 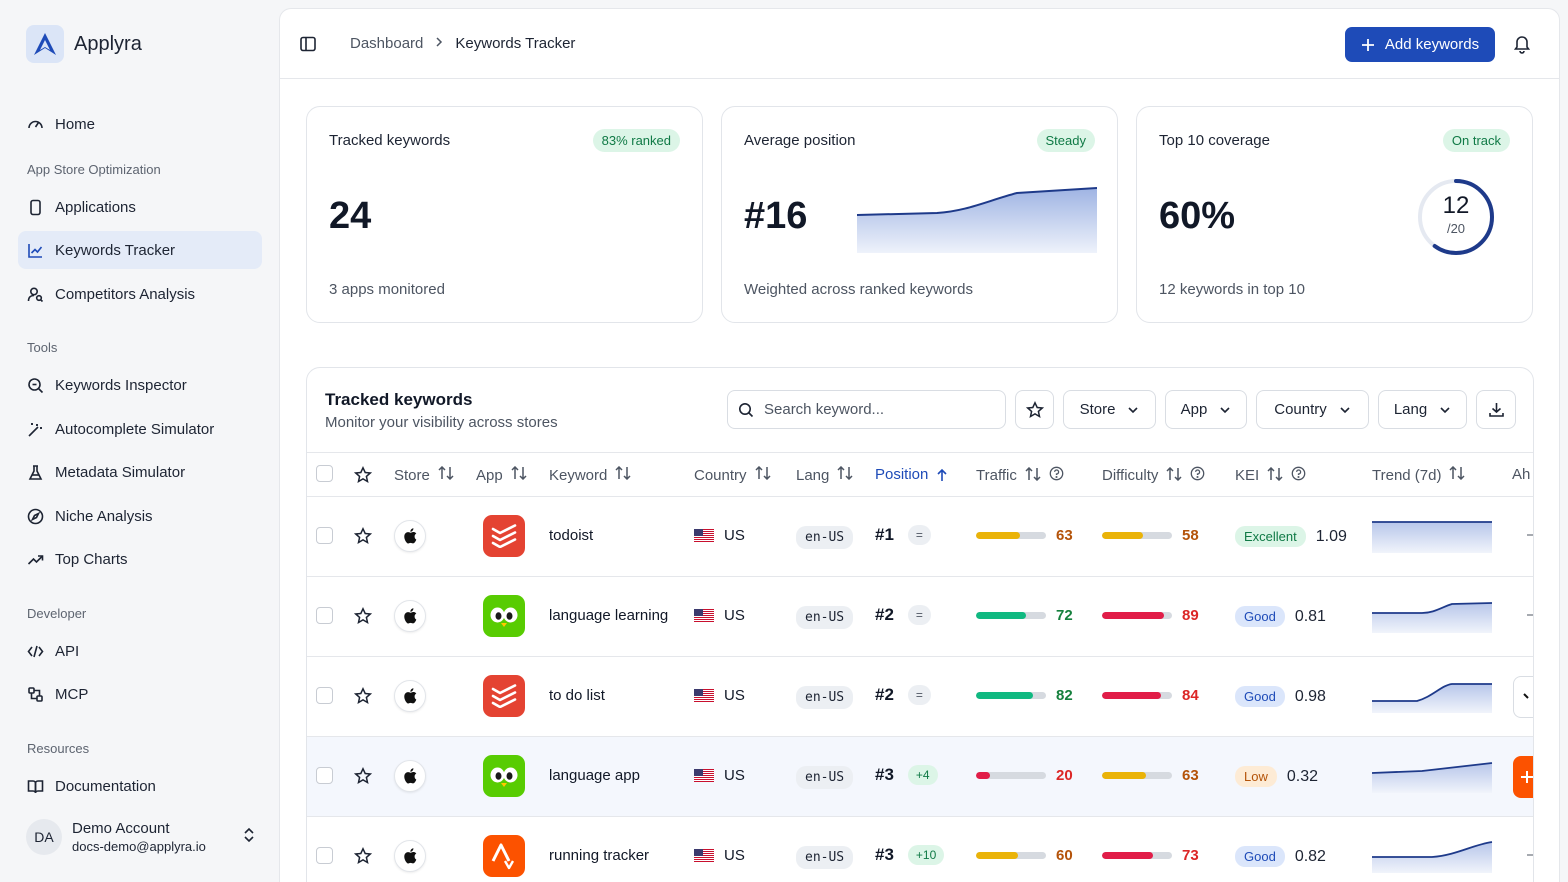 What do you see at coordinates (1097, 409) in the screenshot?
I see `store-filter-label: Store` at bounding box center [1097, 409].